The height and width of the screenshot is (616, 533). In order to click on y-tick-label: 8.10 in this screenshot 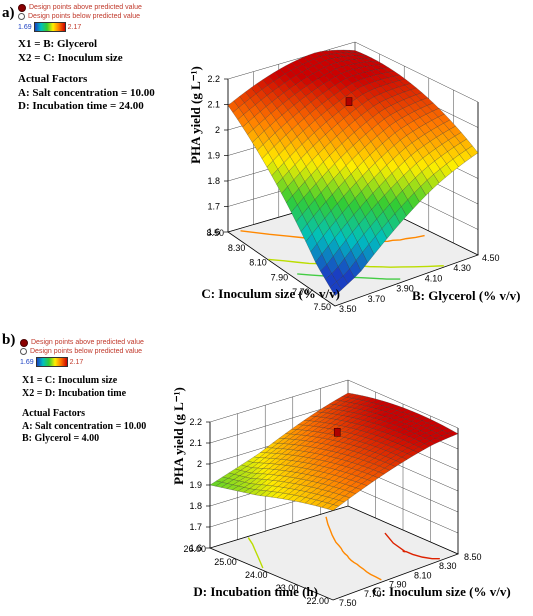, I will do `click(258, 263)`.